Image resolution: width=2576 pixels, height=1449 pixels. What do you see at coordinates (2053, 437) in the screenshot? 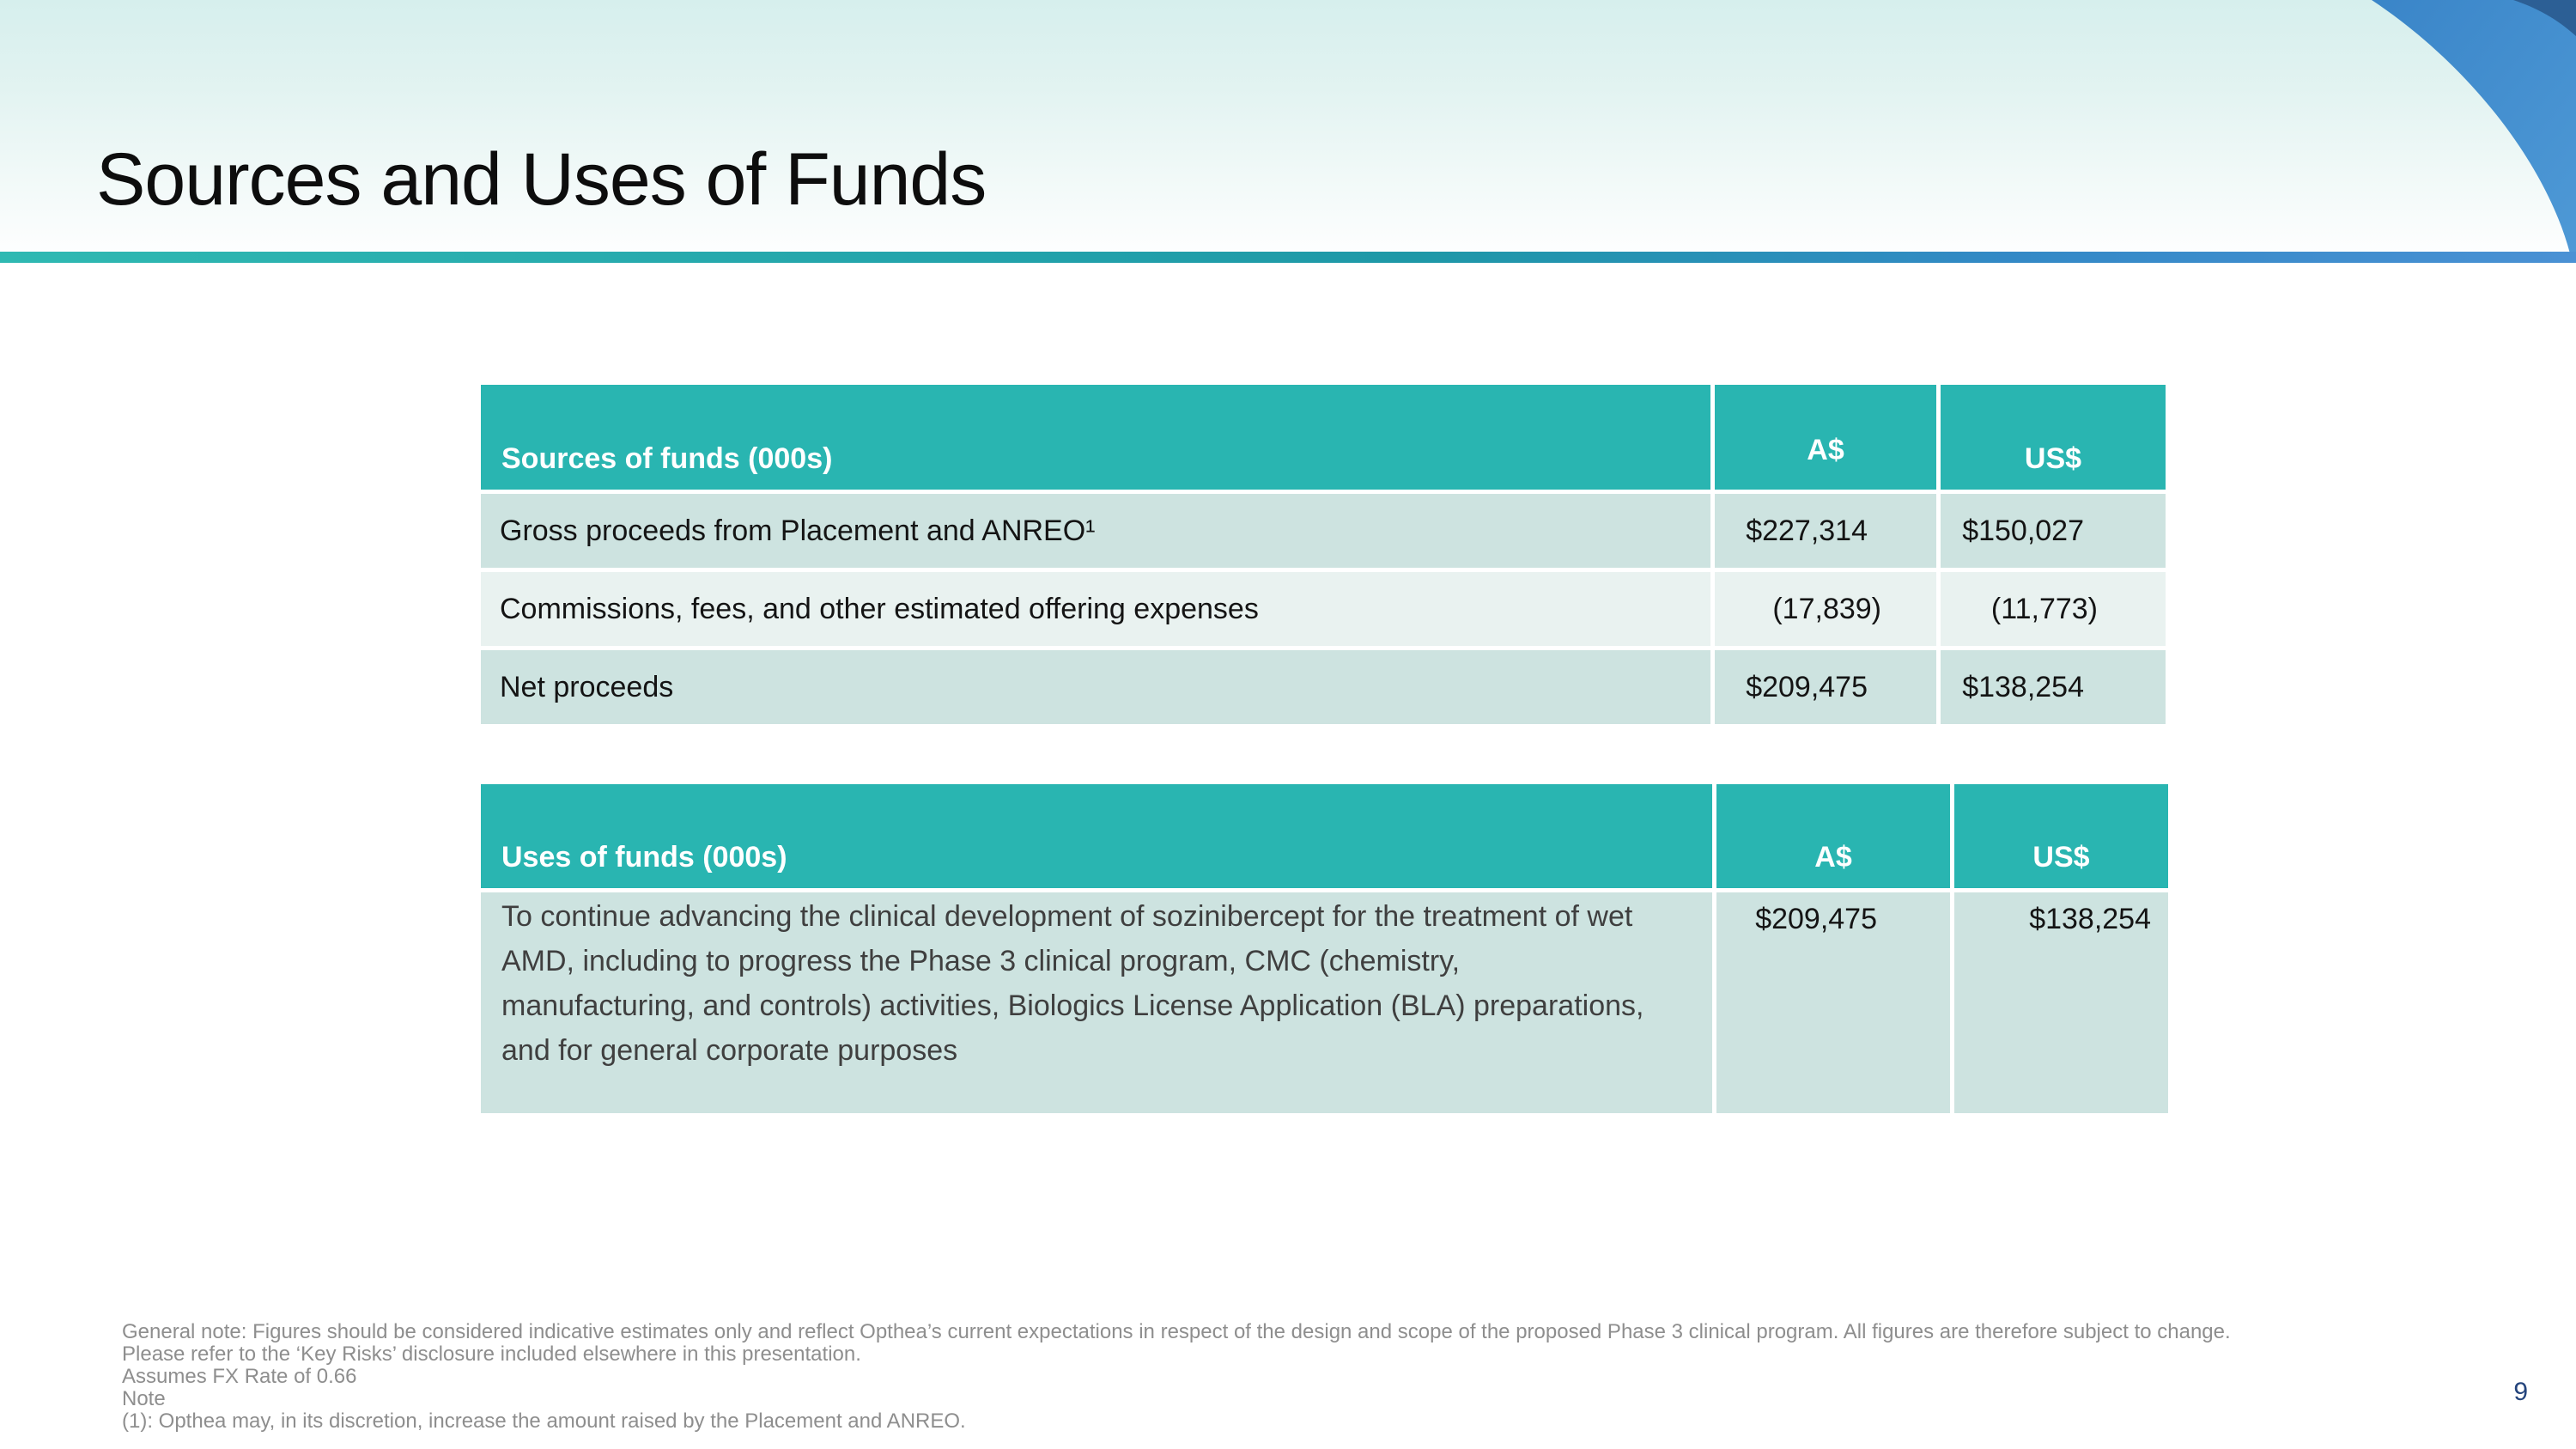
I see `sources-table-header-usd: US$` at bounding box center [2053, 437].